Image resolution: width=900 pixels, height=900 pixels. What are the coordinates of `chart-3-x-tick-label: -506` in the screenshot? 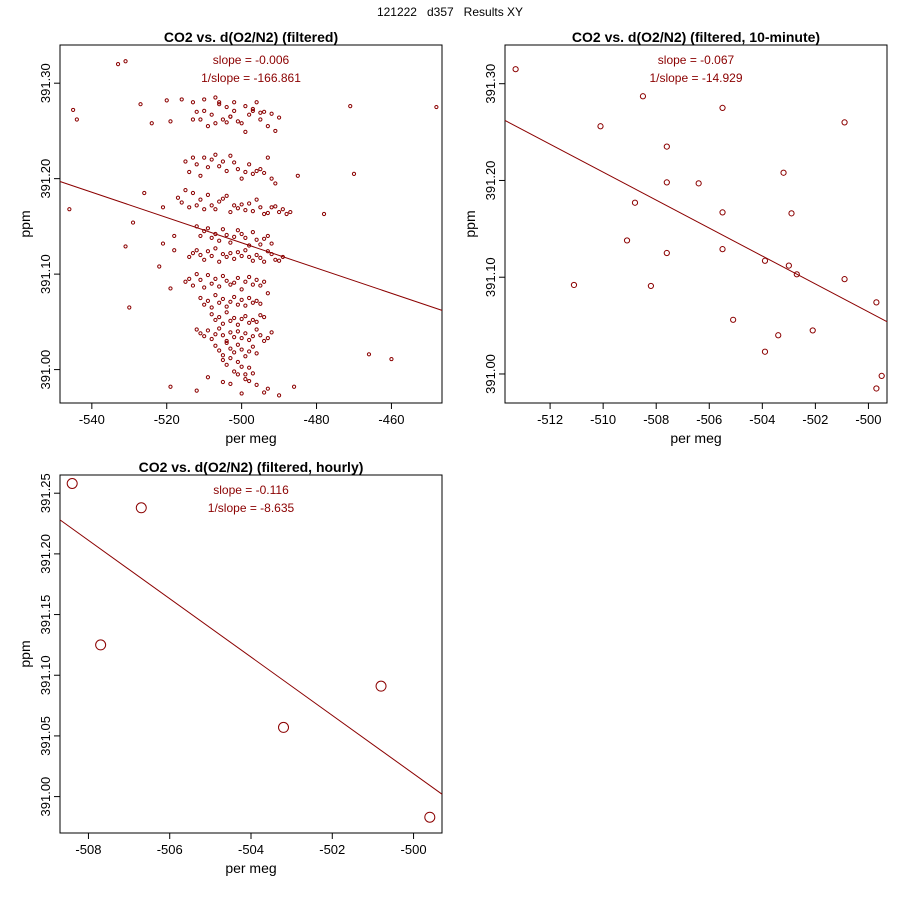 It's located at (170, 849).